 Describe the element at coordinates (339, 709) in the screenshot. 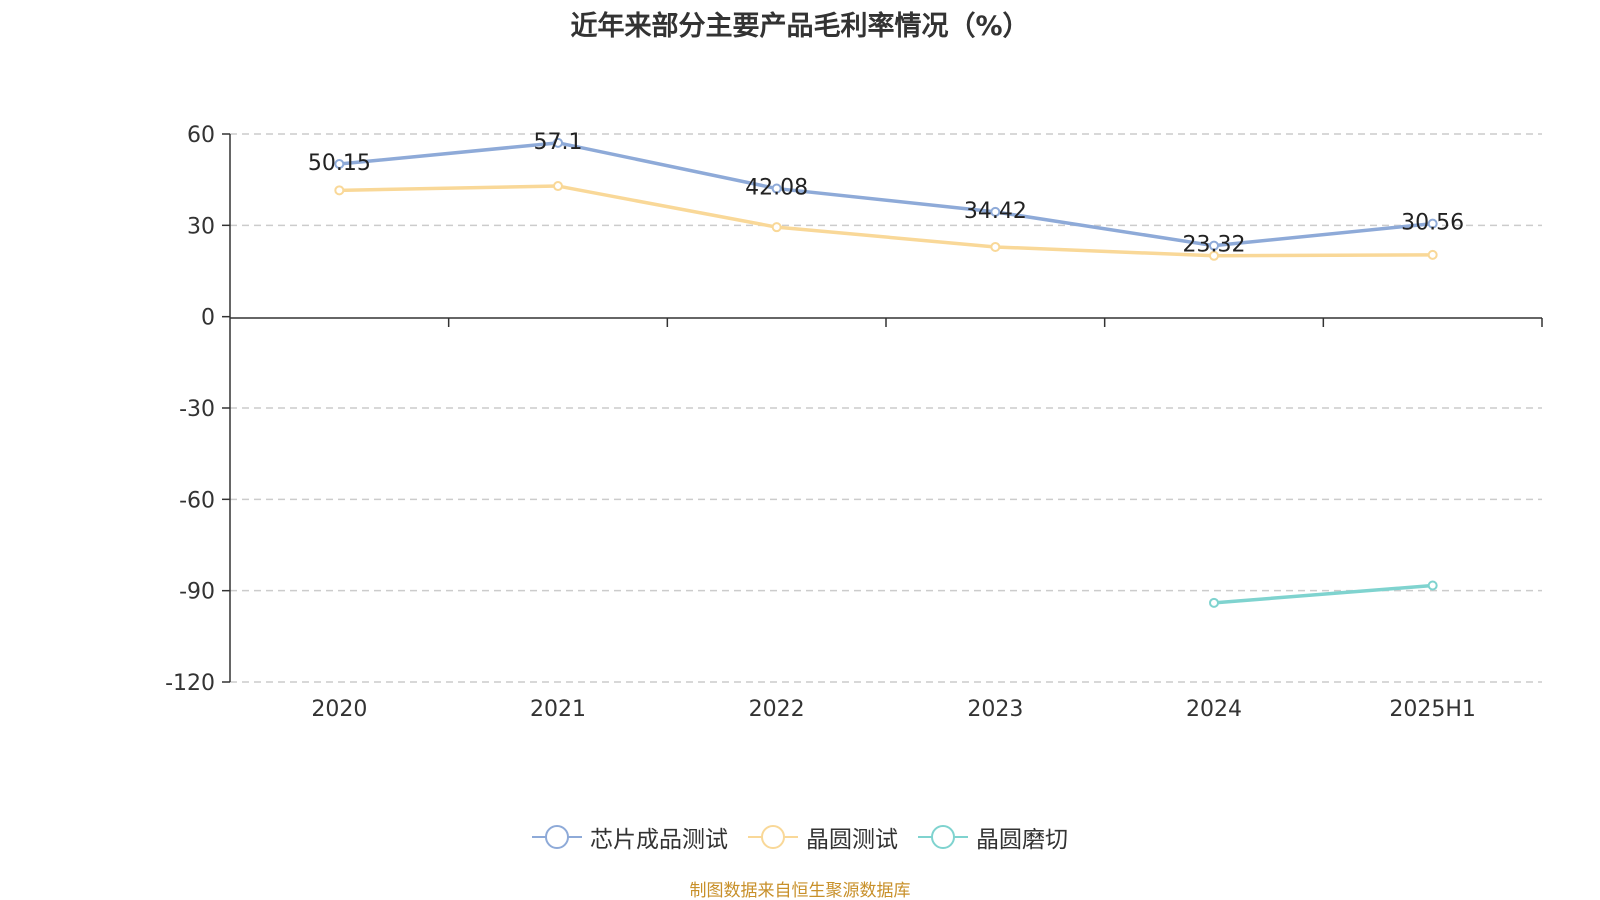

I see `x-tick-label: 2020` at that location.